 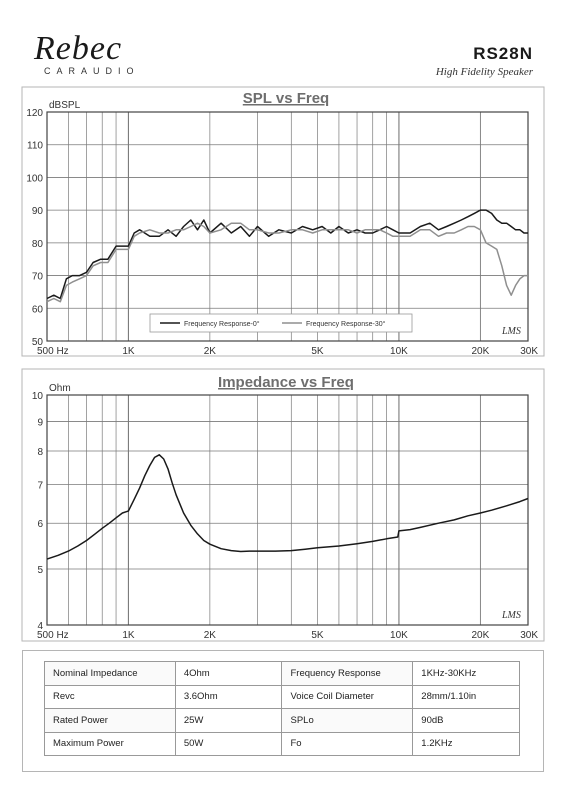 I want to click on spec-row: Maximum Power 50W Fo 1.2KHz, so click(x=282, y=743).